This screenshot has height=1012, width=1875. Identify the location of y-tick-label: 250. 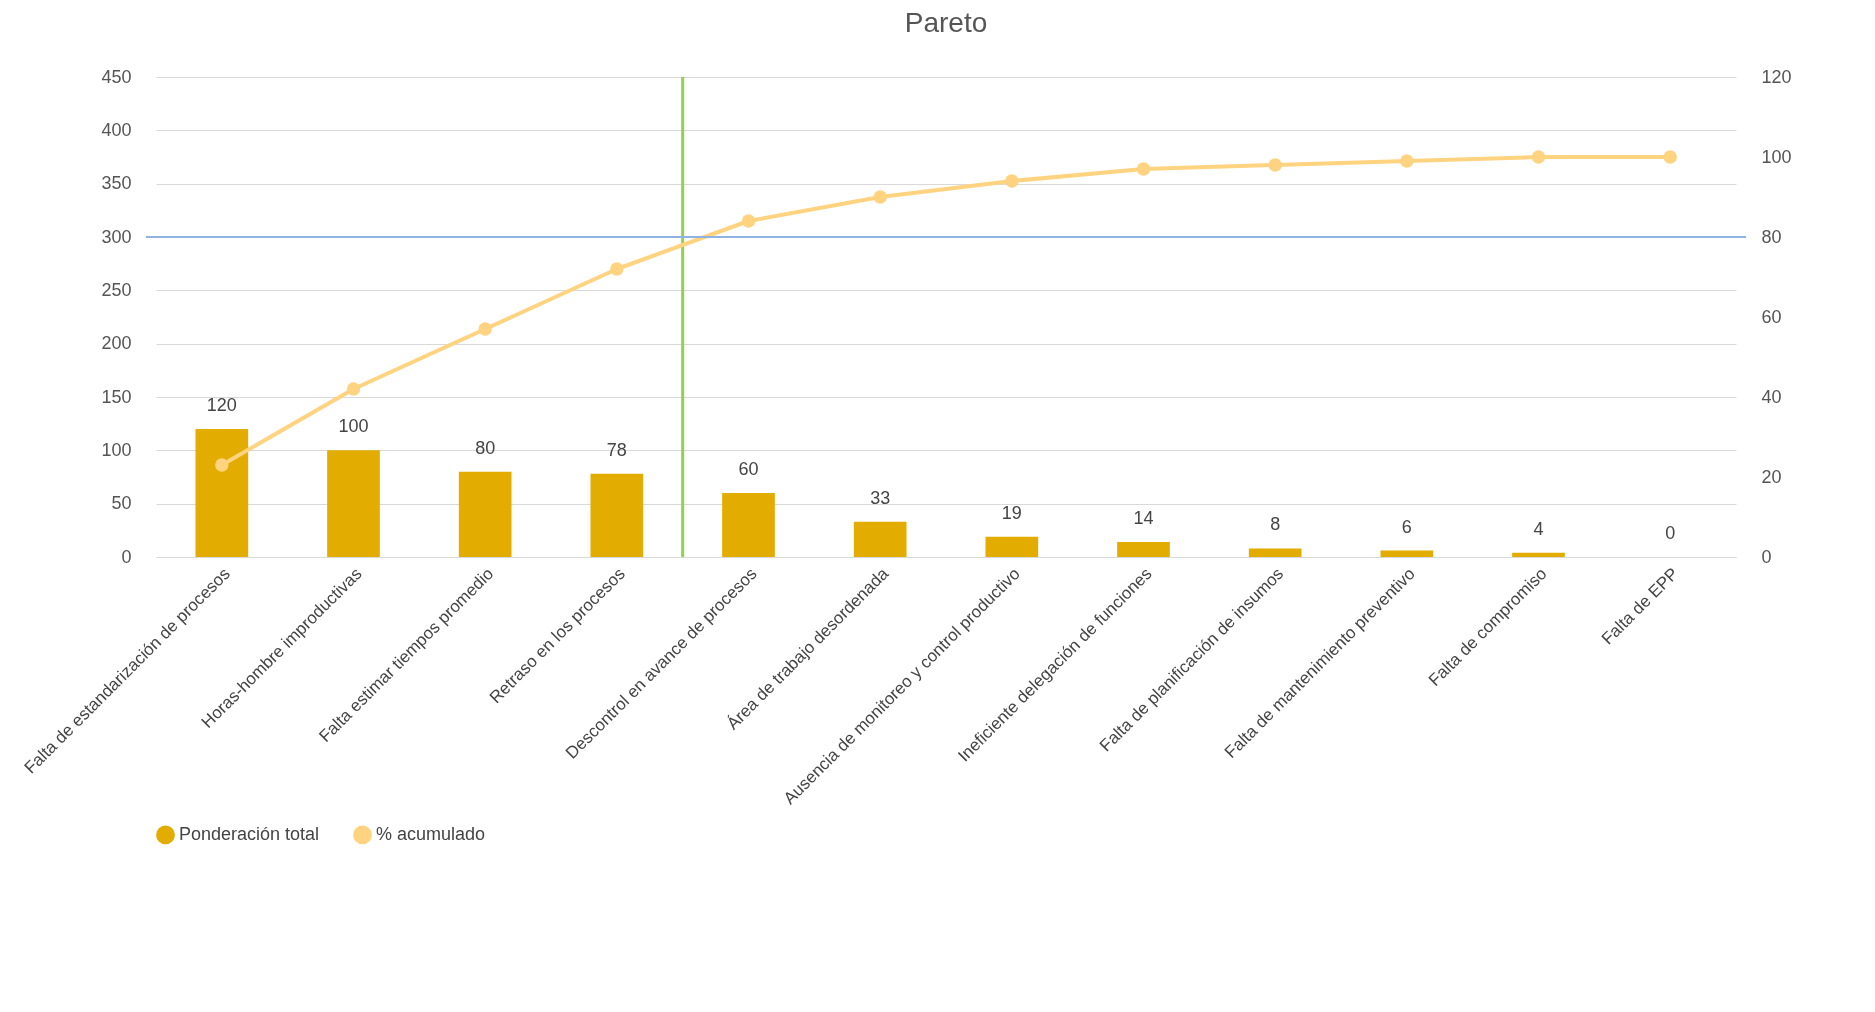
(116, 289).